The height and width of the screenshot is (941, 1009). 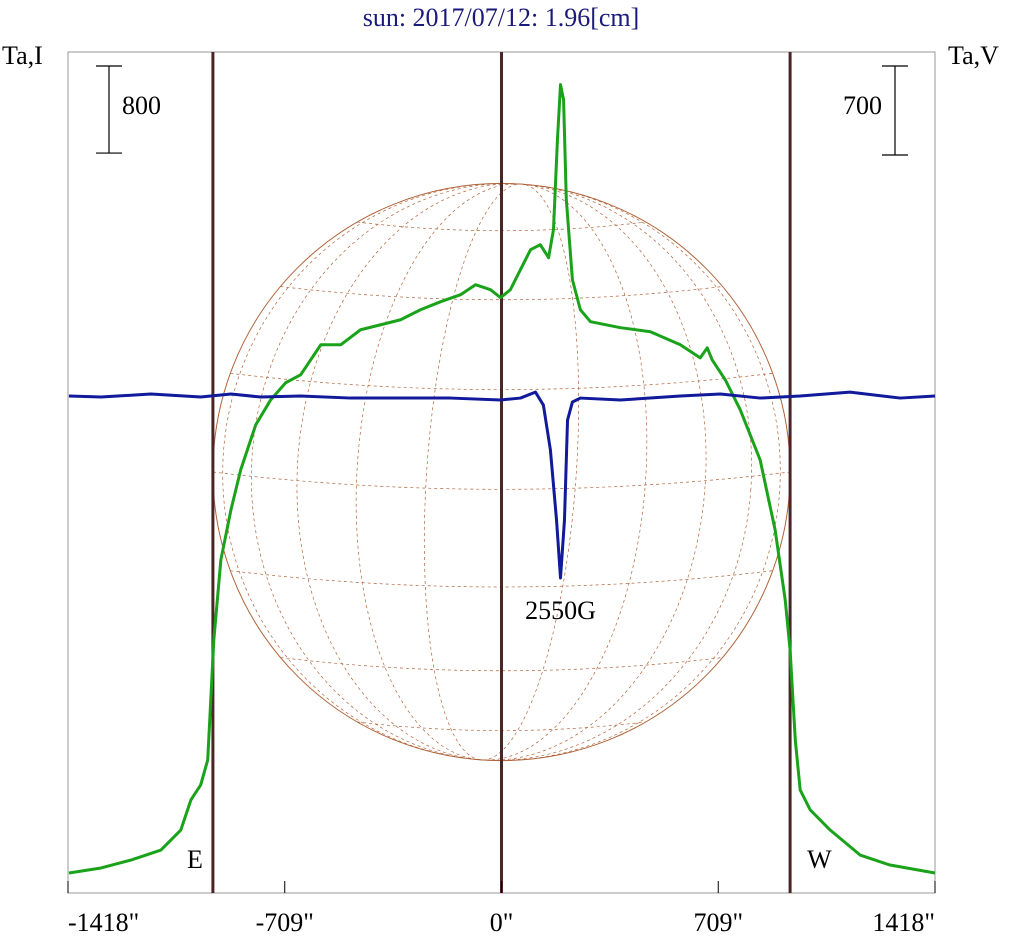 I want to click on y2-axis-label: Ta,V, so click(x=973, y=55).